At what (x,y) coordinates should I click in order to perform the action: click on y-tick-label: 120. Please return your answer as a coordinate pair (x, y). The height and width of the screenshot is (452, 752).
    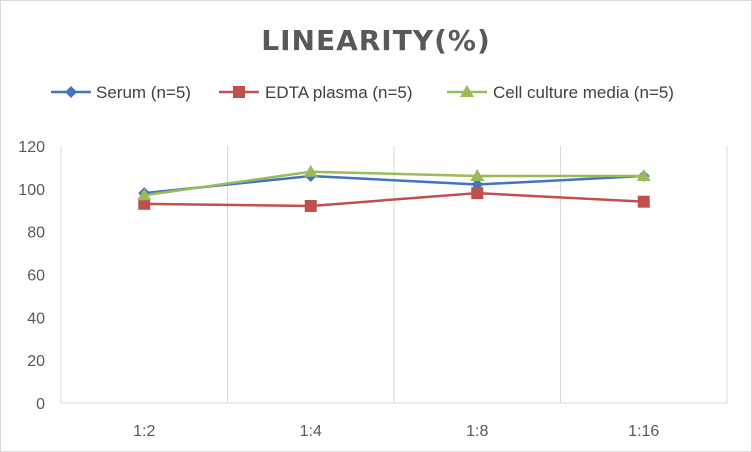
    Looking at the image, I should click on (31, 147).